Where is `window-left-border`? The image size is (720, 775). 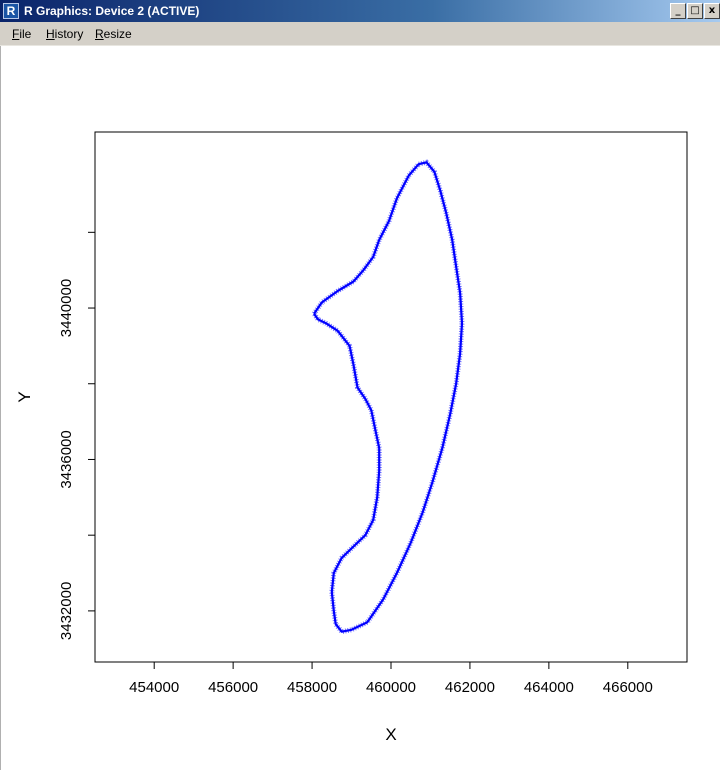
window-left-border is located at coordinates (0, 408).